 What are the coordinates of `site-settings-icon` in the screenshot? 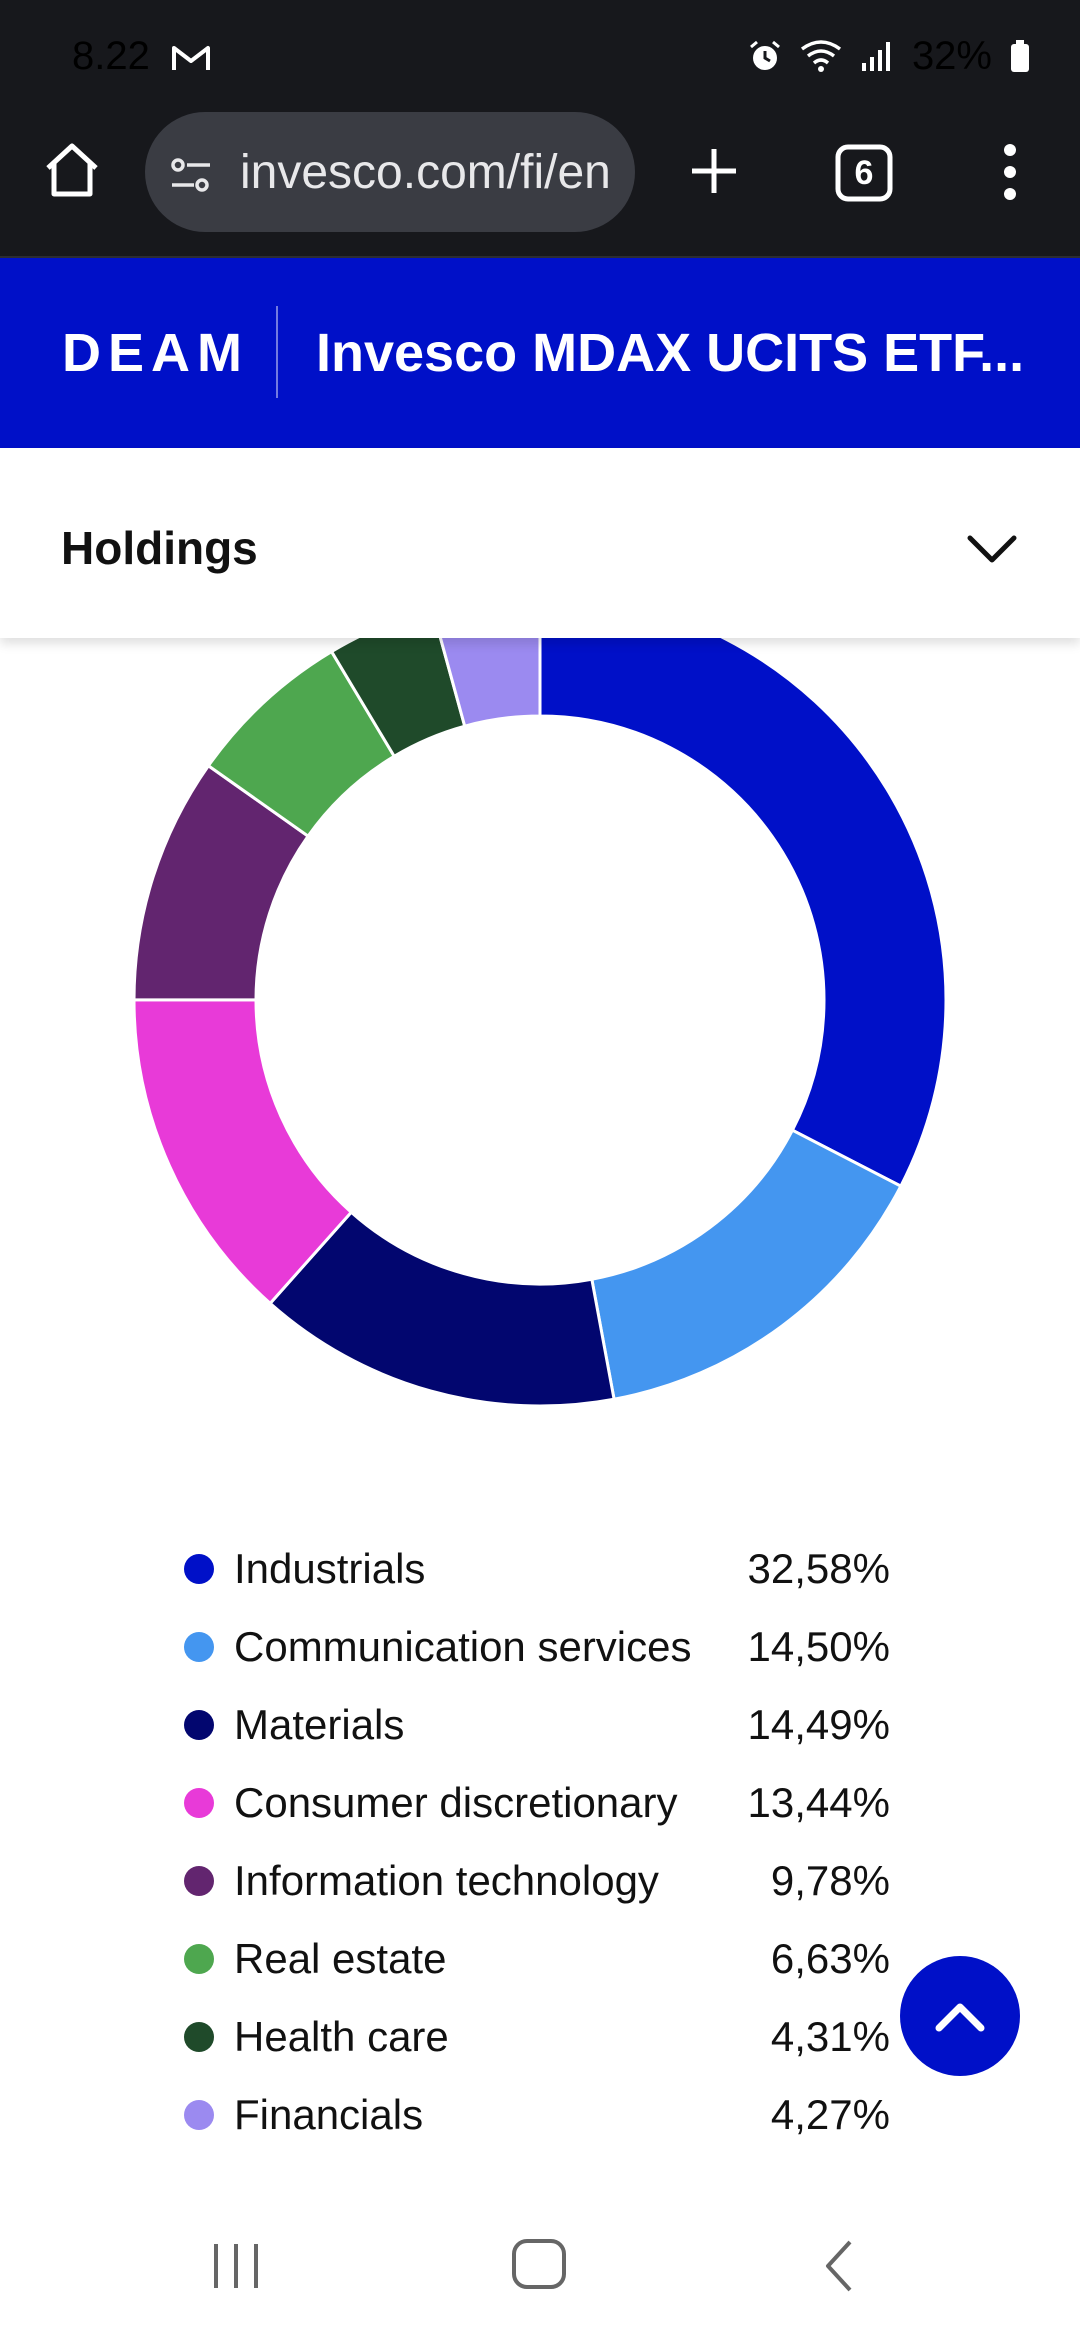 It's located at (190, 175).